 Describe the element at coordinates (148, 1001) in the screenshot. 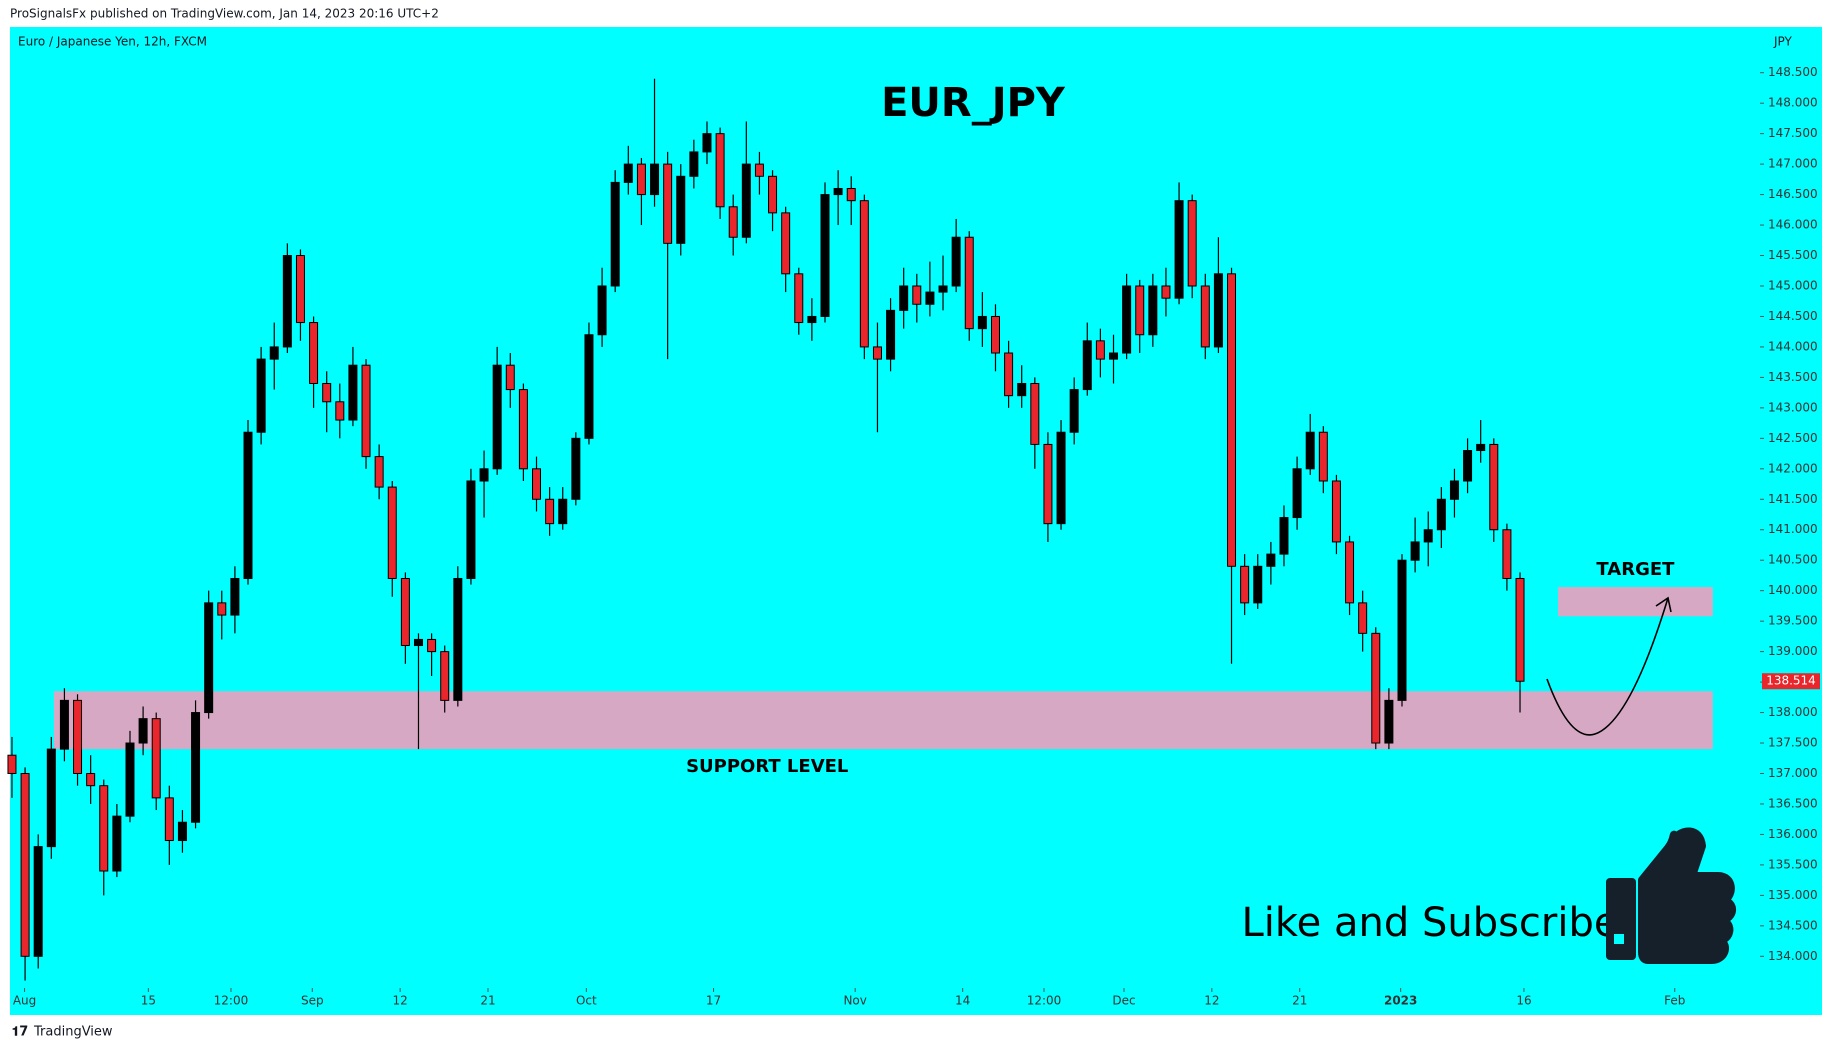

I see `x-tick-label: 15` at that location.